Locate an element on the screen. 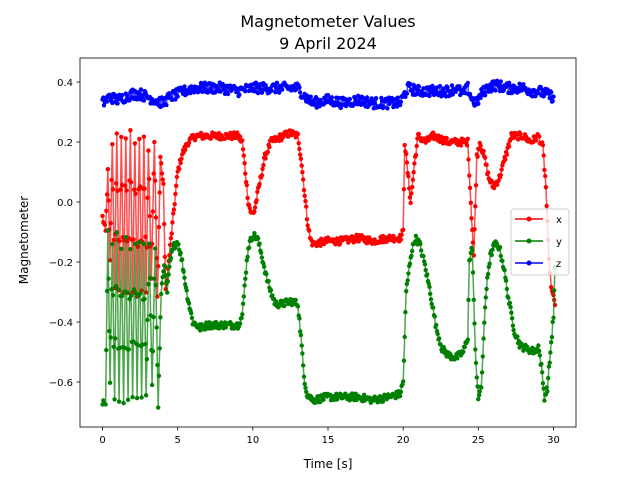 This screenshot has height=484, width=640. series-z is located at coordinates (328, 94).